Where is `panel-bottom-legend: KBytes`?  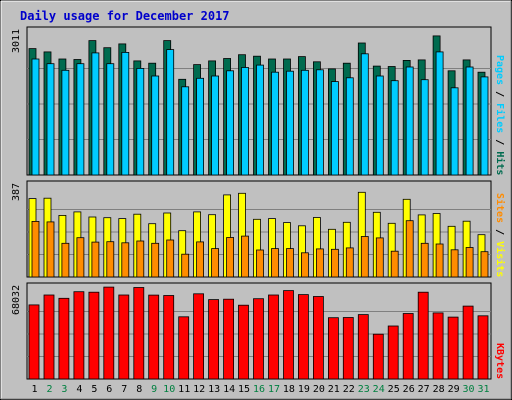 panel-bottom-legend: KBytes is located at coordinates (499, 361).